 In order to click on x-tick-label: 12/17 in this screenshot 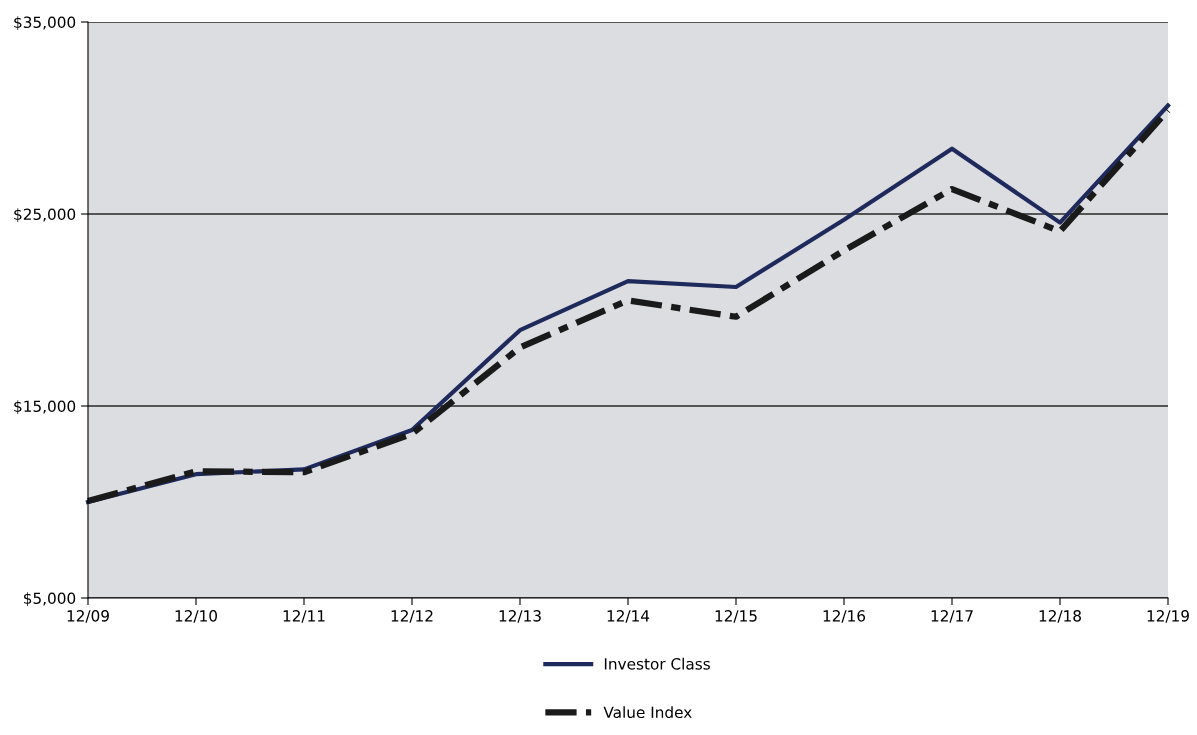, I will do `click(952, 616)`.